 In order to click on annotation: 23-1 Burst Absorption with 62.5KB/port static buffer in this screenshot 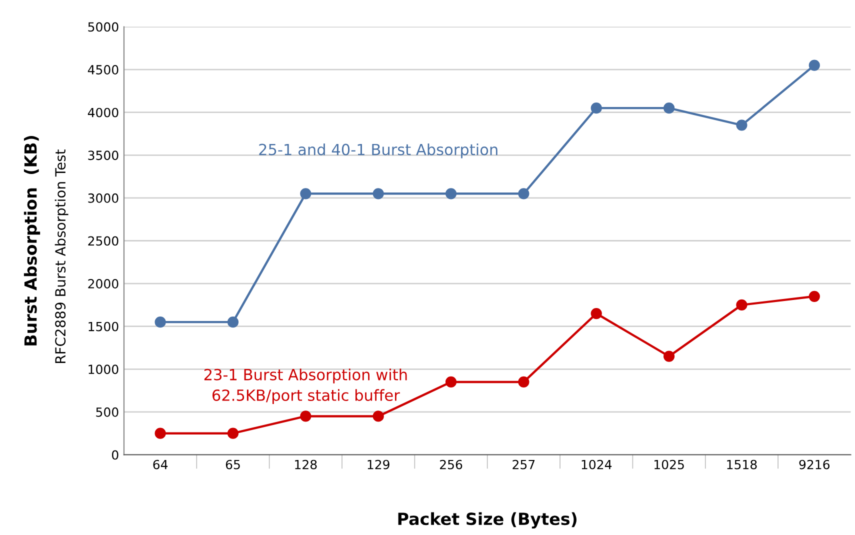, I will do `click(305, 386)`.